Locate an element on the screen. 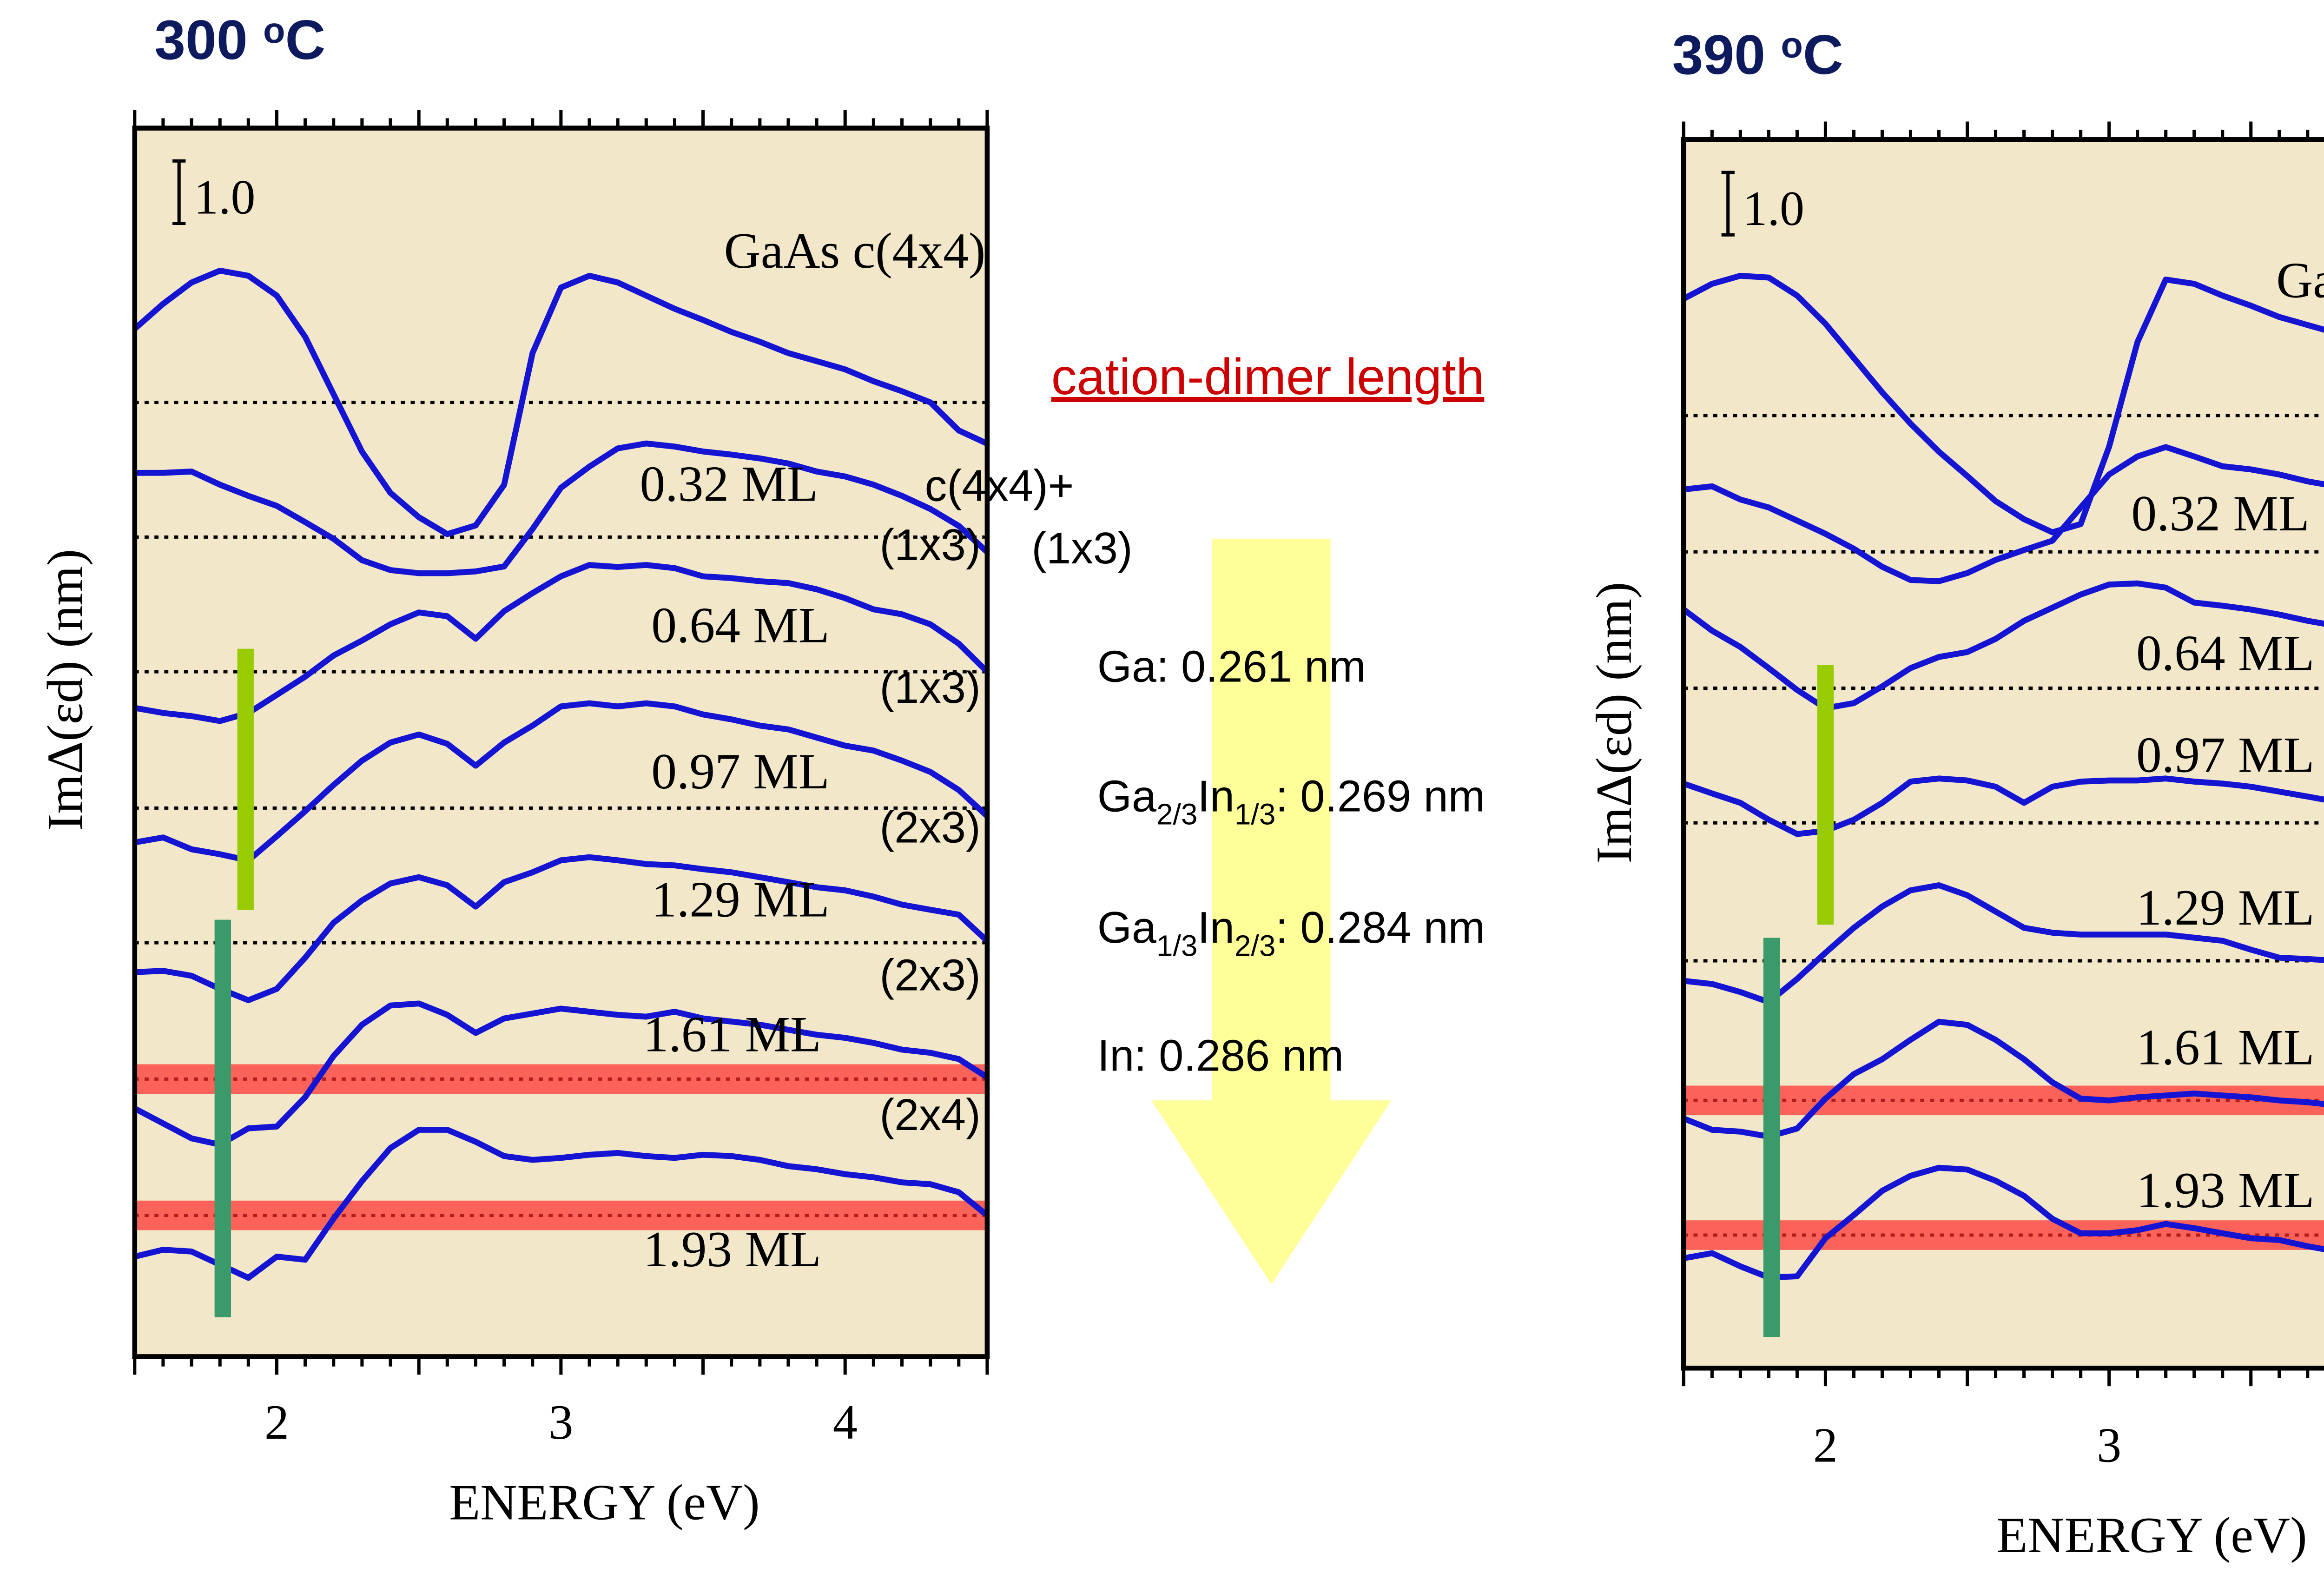 The image size is (2324, 1580). outside-reconstruction-label-line2: (1x3) is located at coordinates (1081, 548).